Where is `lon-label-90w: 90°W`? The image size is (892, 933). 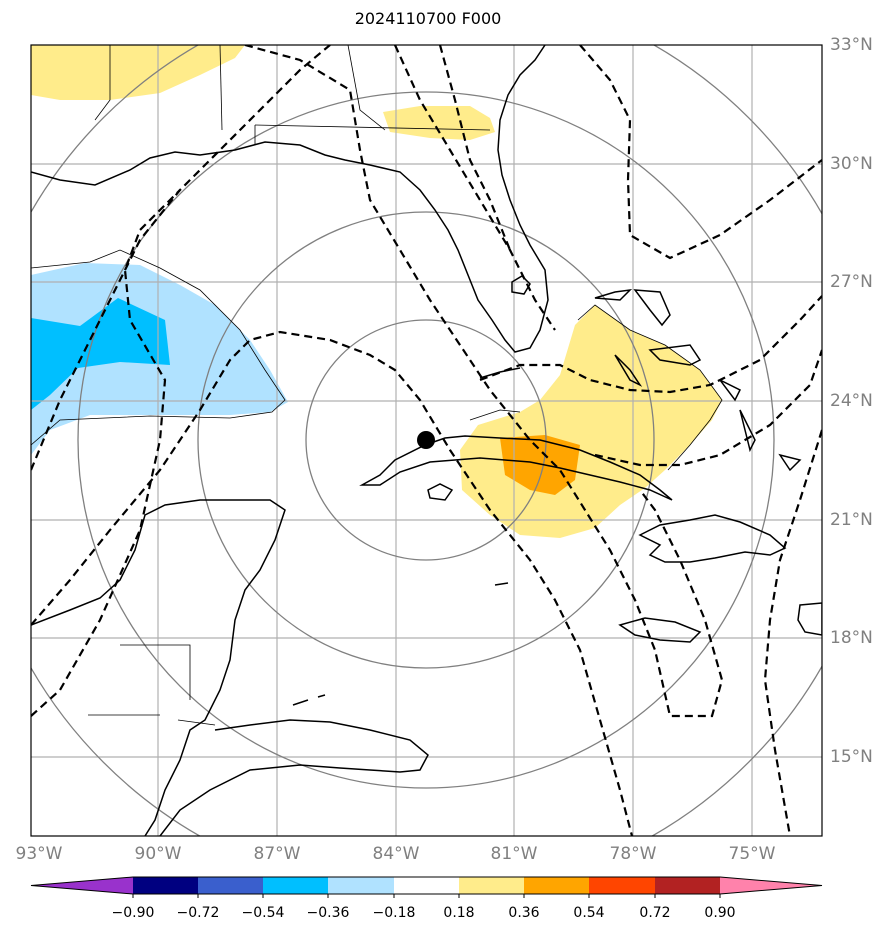 lon-label-90w: 90°W is located at coordinates (158, 854).